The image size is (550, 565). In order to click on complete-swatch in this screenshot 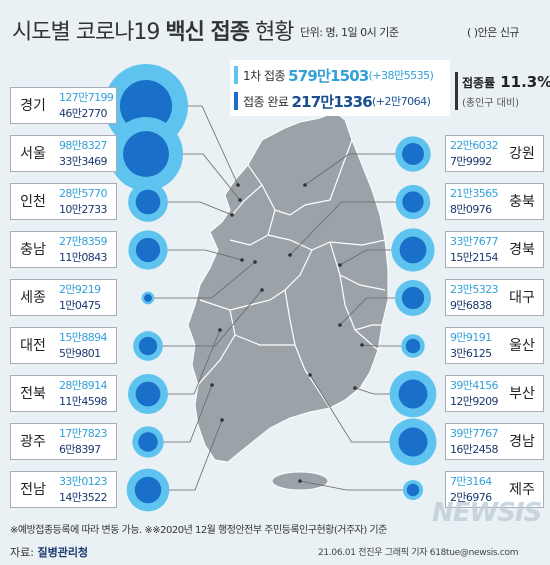, I will do `click(236, 101)`.